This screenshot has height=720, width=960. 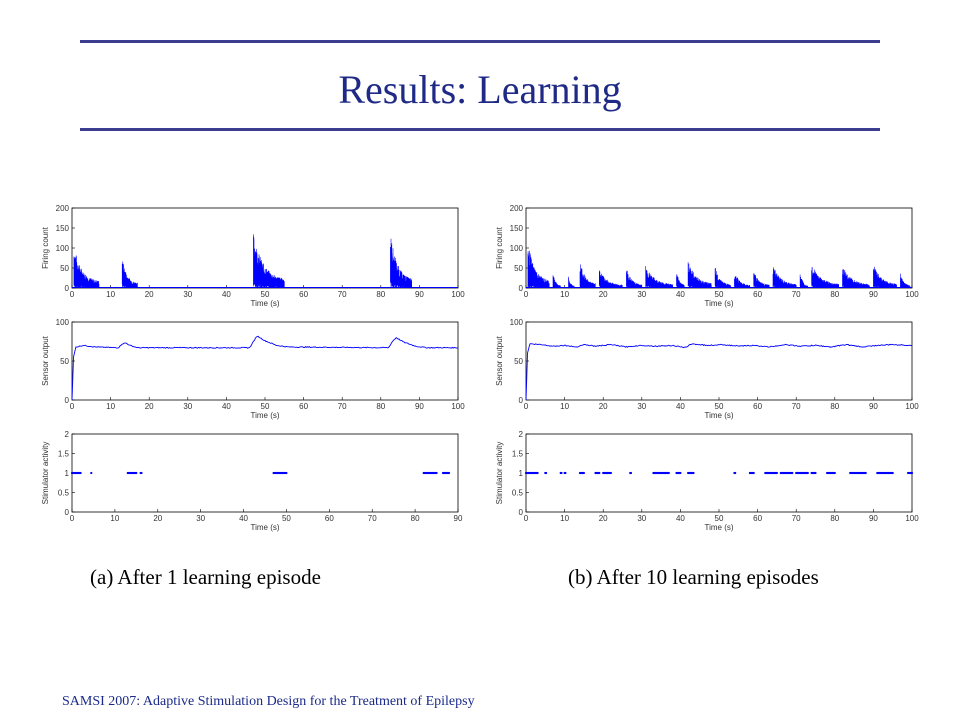 I want to click on b-sensor-xtick-label: 100, so click(x=912, y=406).